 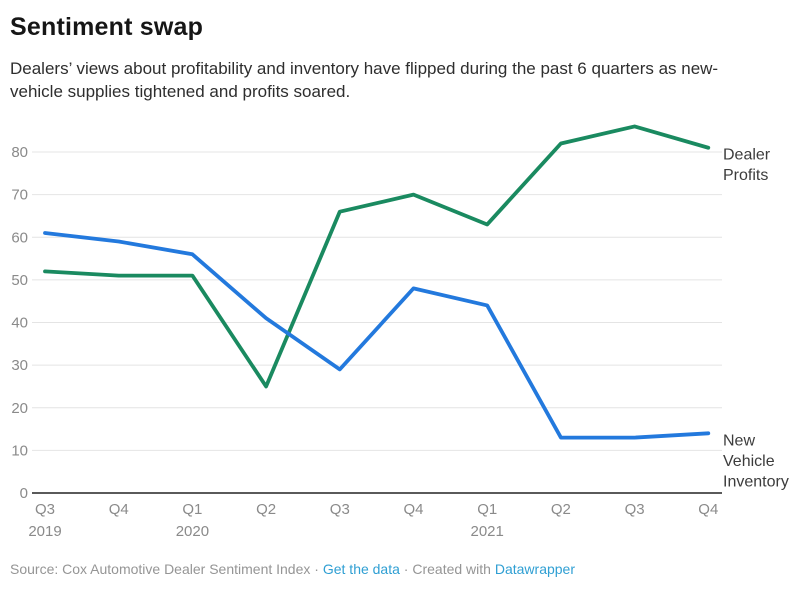 I want to click on series-label-dealer-profits: Dealer, so click(x=747, y=155).